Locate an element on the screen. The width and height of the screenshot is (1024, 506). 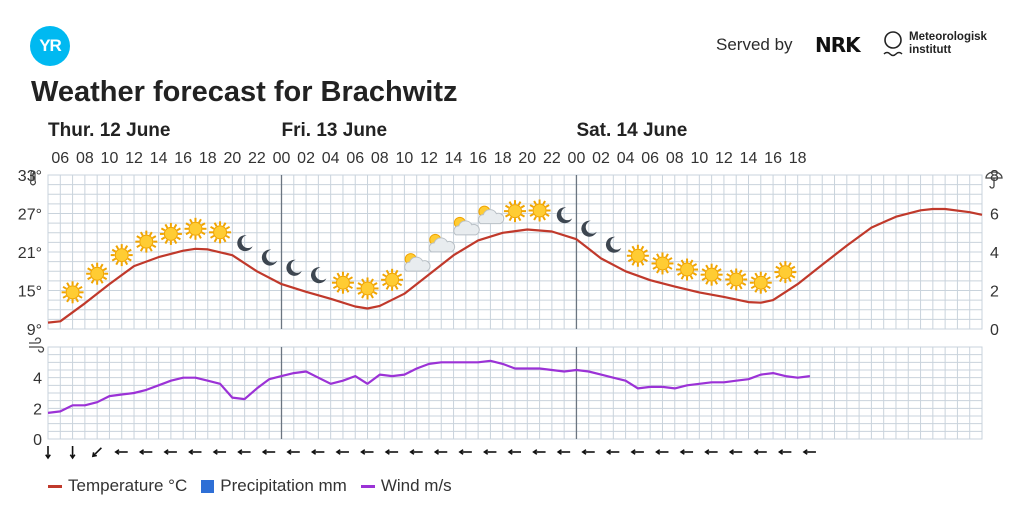
precipitation-tick-label: 8 is located at coordinates (994, 176).